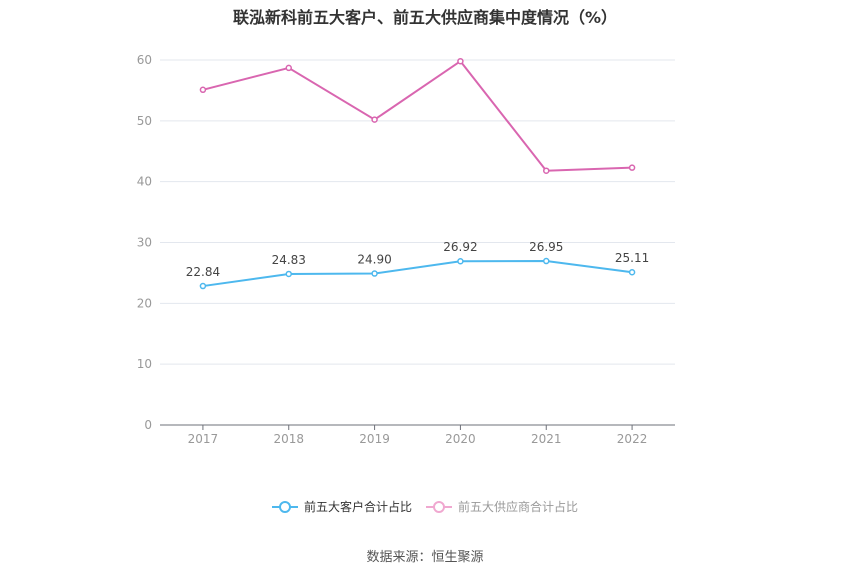 Image resolution: width=850 pixels, height=575 pixels. I want to click on legend-label: 前五大客户合计占比, so click(357, 507).